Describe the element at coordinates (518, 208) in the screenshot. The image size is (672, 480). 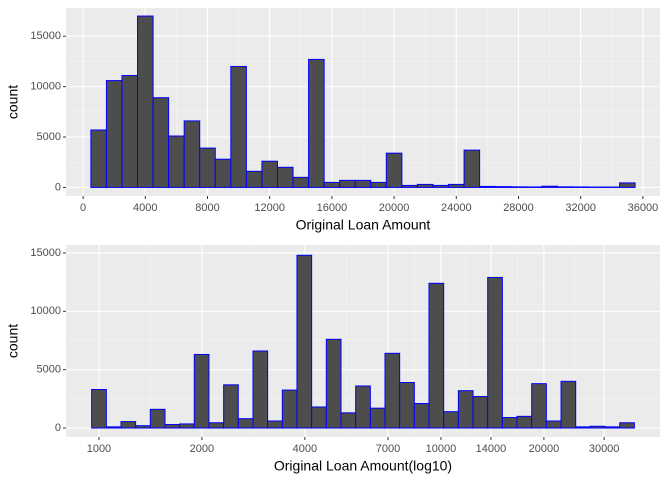
I see `x-tick-label: 28000` at that location.